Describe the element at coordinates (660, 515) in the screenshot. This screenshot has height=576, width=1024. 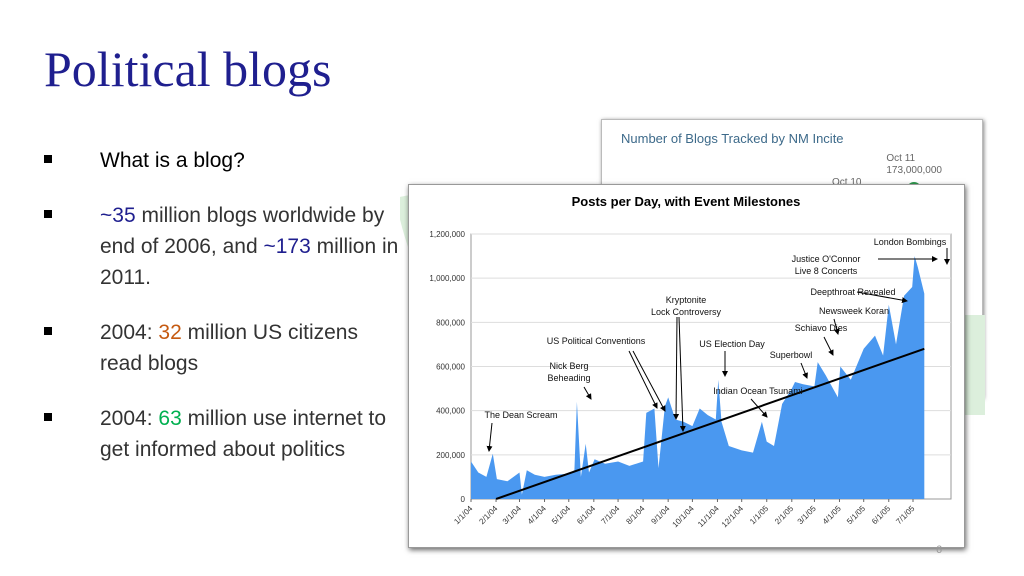
I see `x-tick-label: 9/1/04` at that location.